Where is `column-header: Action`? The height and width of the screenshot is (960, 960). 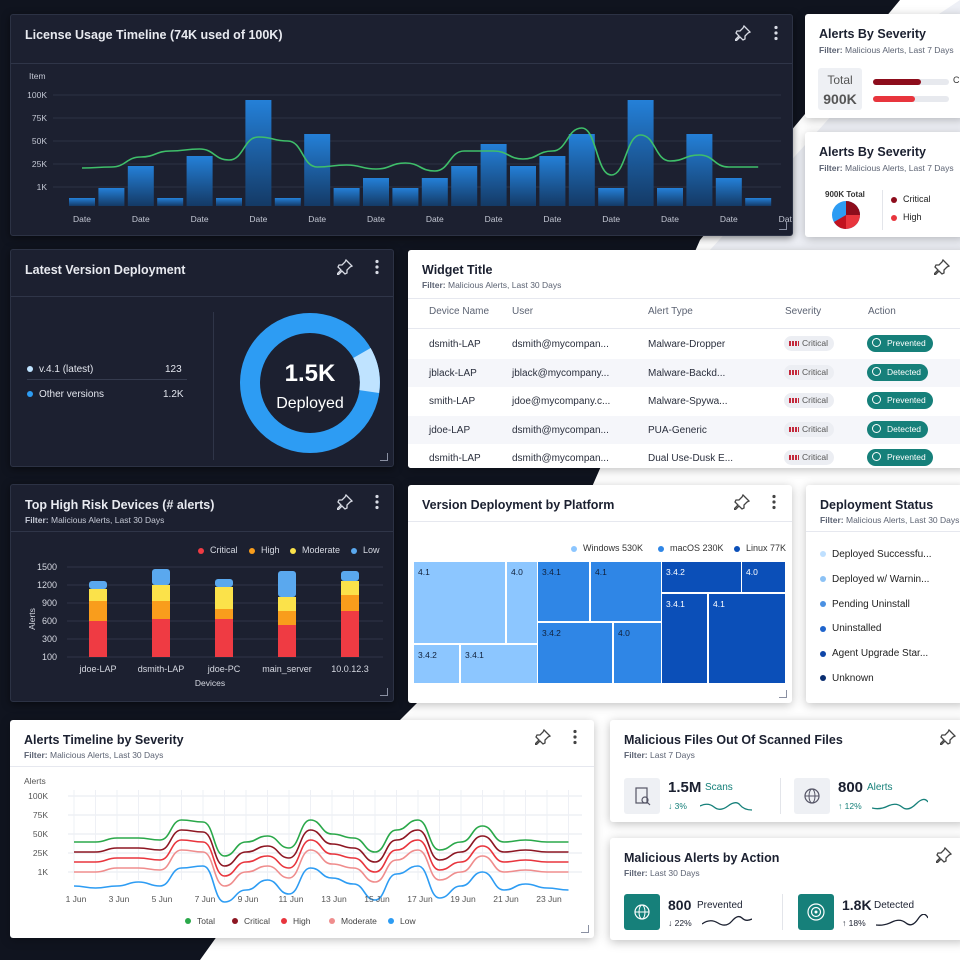 column-header: Action is located at coordinates (882, 311).